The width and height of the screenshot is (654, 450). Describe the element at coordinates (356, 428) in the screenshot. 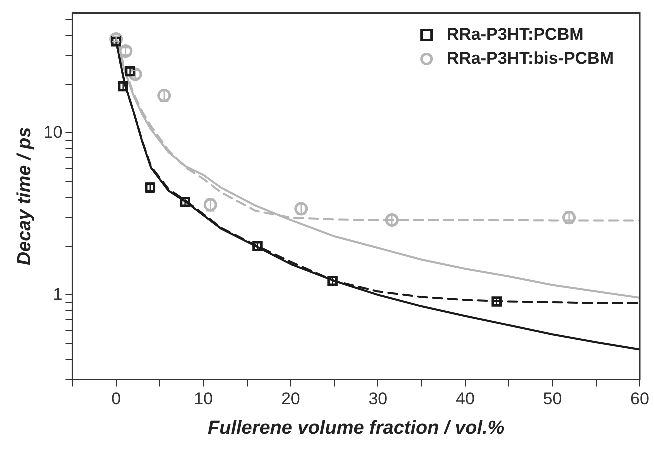

I see `x-axis-title: Fullerene volume fraction / vol.%` at that location.